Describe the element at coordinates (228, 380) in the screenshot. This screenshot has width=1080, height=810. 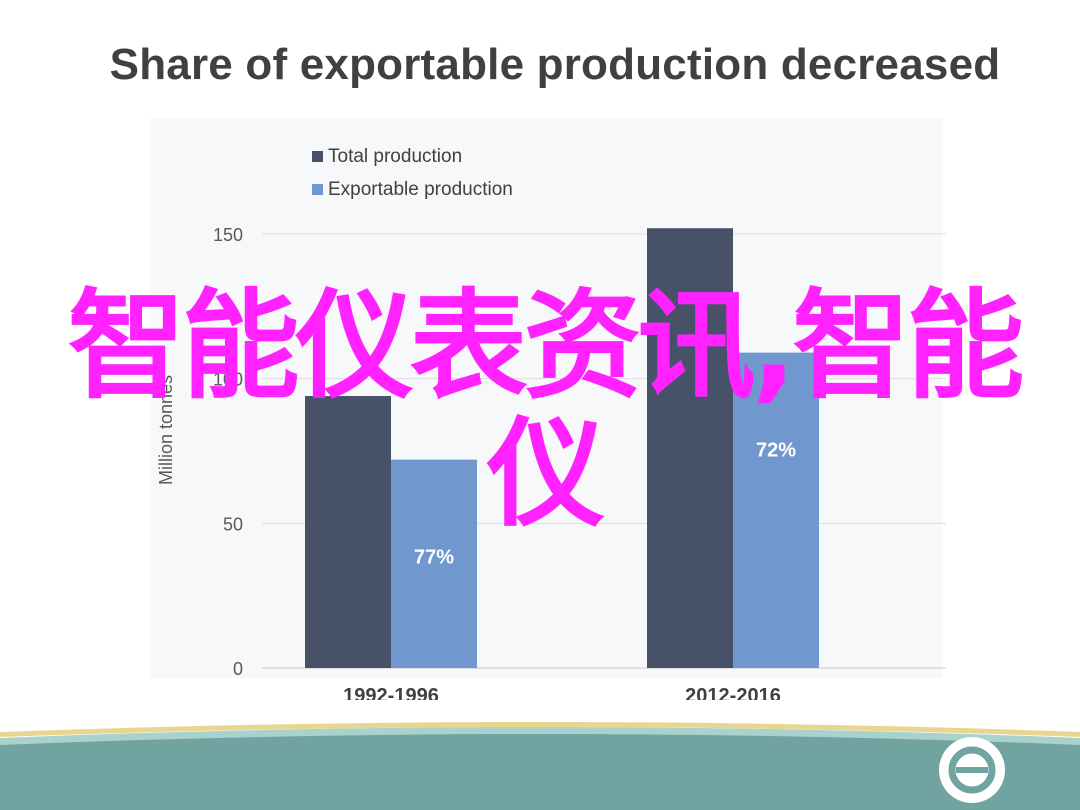
I see `y-tick-label: 100` at that location.